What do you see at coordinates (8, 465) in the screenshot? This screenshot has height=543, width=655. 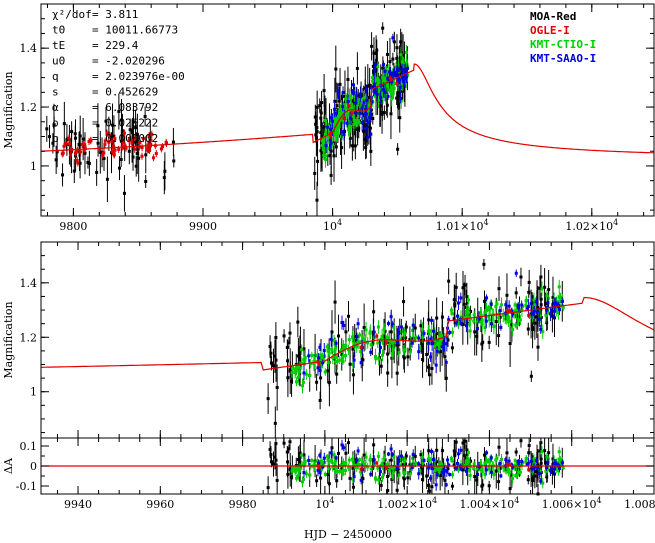 I see `residual-y-axis-label: ΔA` at bounding box center [8, 465].